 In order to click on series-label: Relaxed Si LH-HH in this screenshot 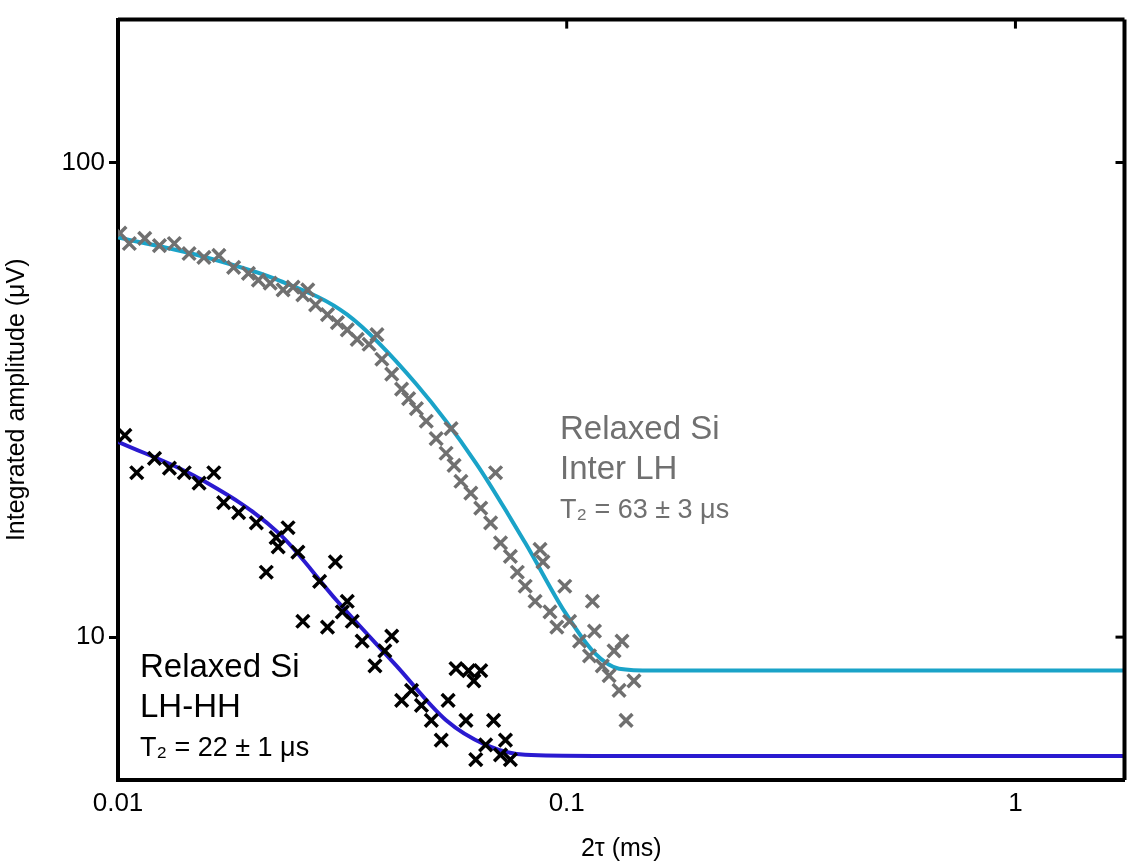, I will do `click(220, 686)`.